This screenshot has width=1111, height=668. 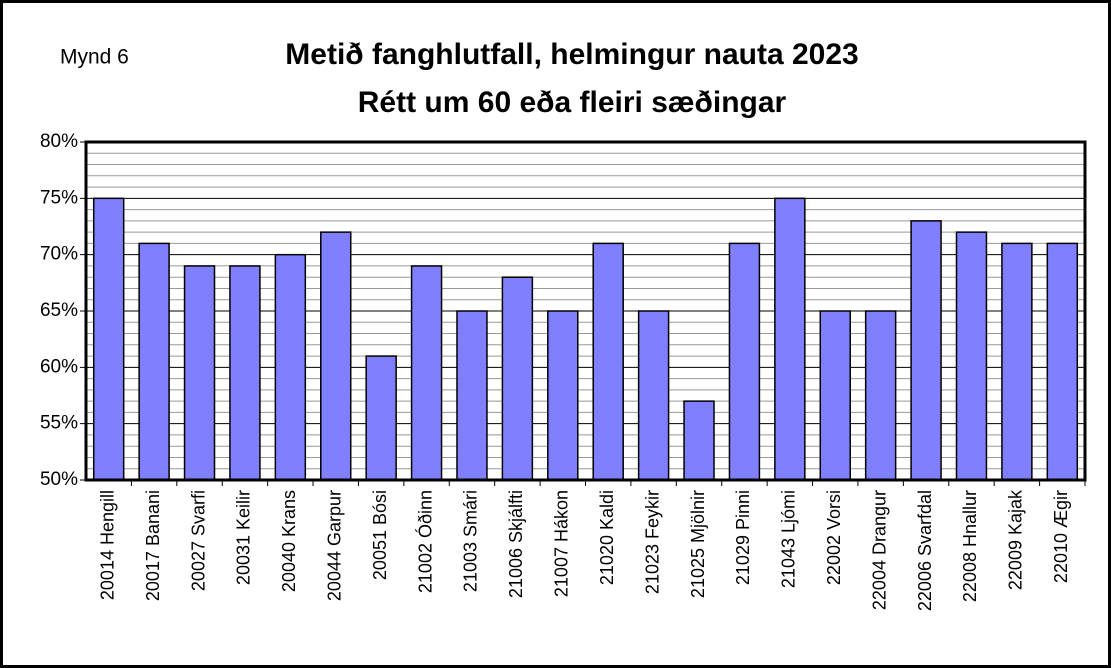 I want to click on x-tick-label: 22009 Kajak, so click(x=1016, y=539).